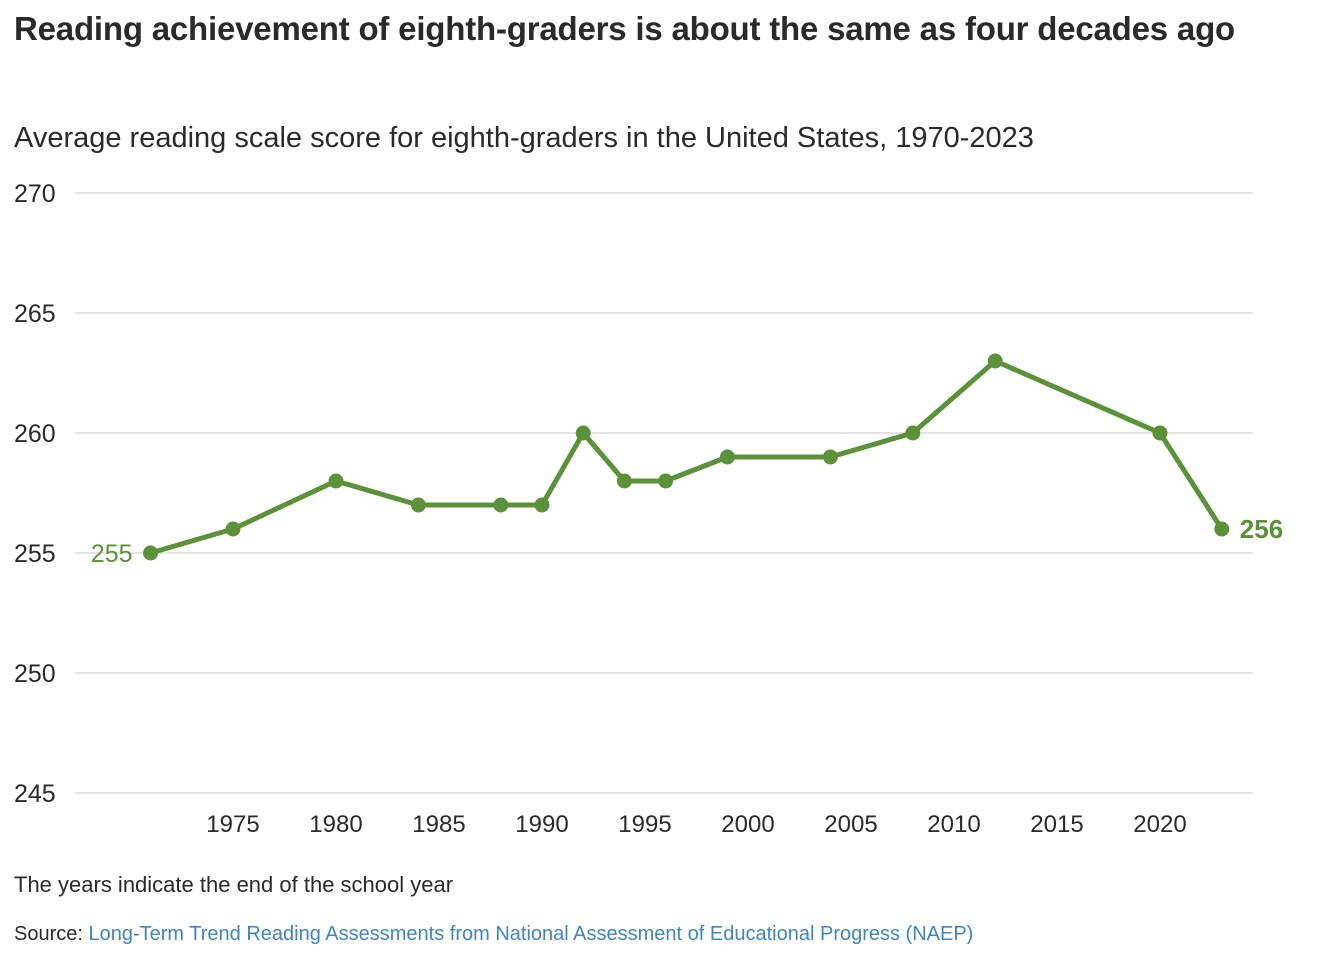 The height and width of the screenshot is (960, 1318). I want to click on x-tick-label: 2015, so click(1056, 824).